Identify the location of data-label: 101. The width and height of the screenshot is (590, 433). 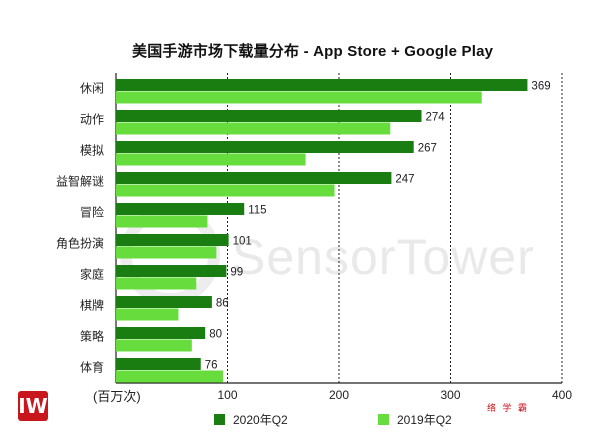
(242, 242).